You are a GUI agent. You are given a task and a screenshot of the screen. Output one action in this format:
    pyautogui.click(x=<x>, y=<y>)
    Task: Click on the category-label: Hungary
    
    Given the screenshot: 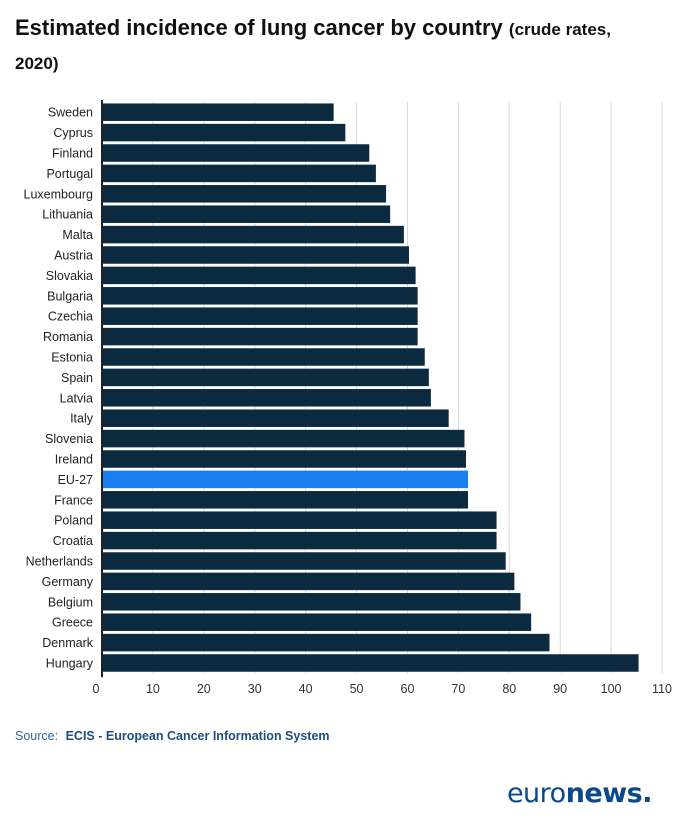 What is the action you would take?
    pyautogui.click(x=70, y=664)
    